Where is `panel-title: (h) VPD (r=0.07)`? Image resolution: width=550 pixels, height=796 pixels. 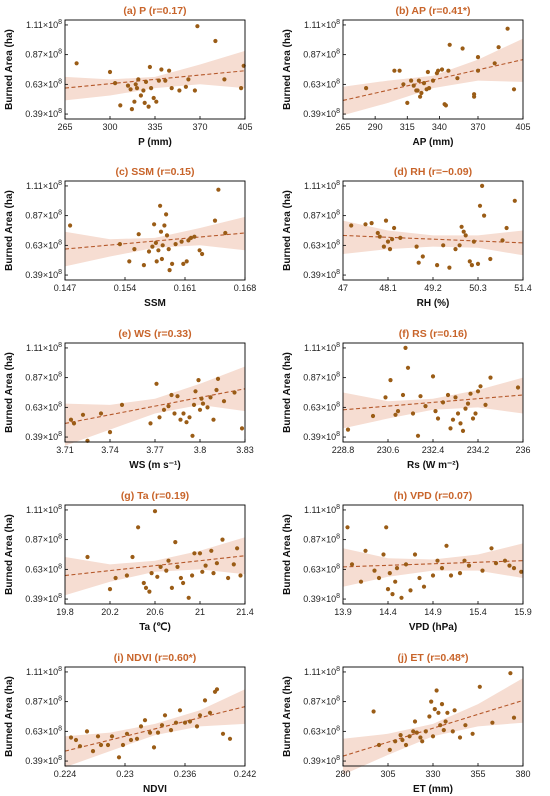
panel-title: (h) VPD (r=0.07) is located at coordinates (433, 496).